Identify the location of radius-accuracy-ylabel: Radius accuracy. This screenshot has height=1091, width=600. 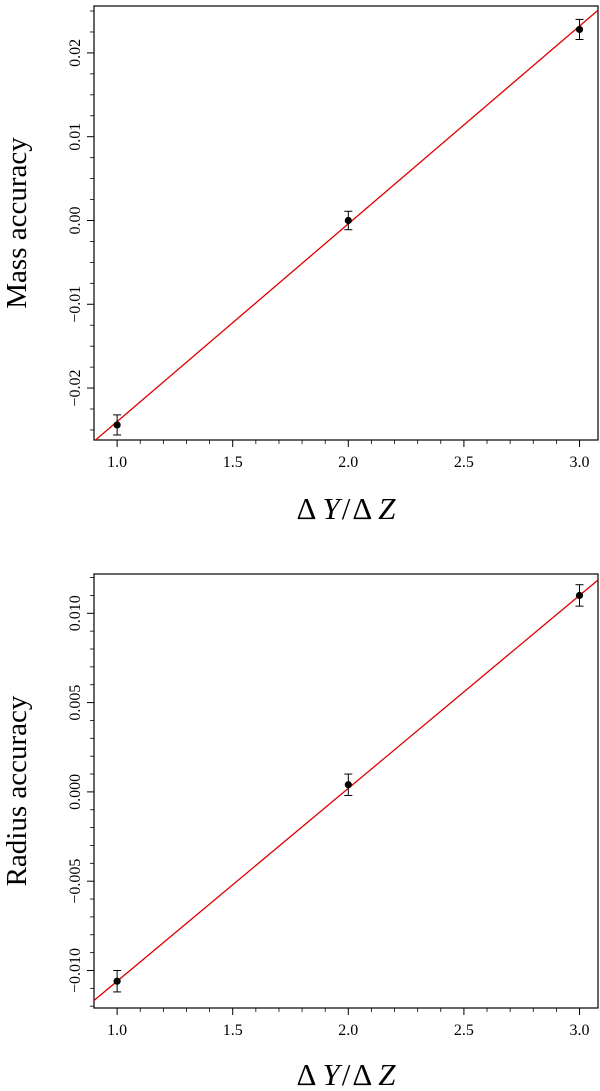
(17, 790).